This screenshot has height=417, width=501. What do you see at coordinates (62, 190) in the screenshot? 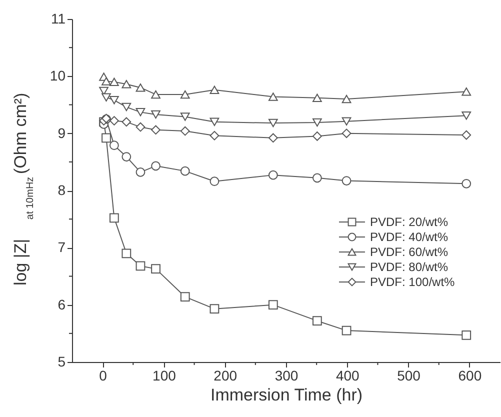
I see `y-tick-label: 8` at bounding box center [62, 190].